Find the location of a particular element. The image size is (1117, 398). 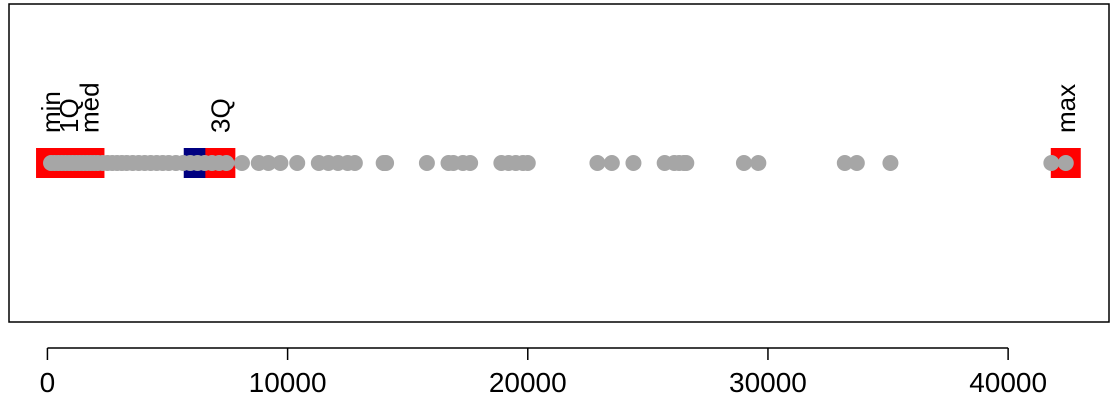

x-axis: 0 10000 20000 30000 40000 is located at coordinates (543, 372).